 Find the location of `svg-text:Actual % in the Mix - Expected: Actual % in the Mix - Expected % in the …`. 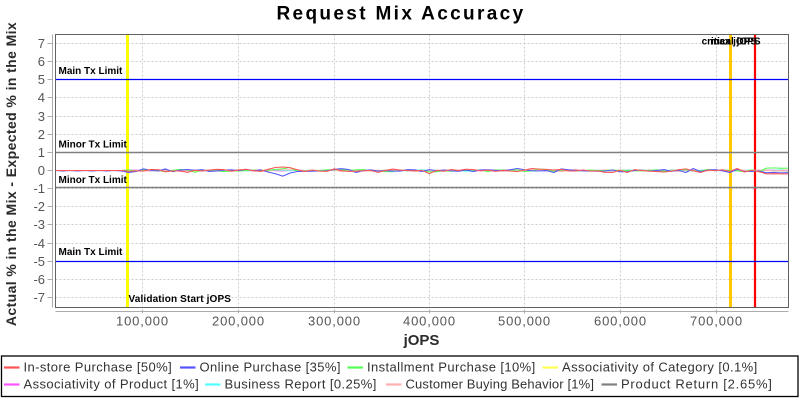

svg-text:Actual % in the Mix - Expected: Actual % in the Mix - Expected % in the … is located at coordinates (11, 174).